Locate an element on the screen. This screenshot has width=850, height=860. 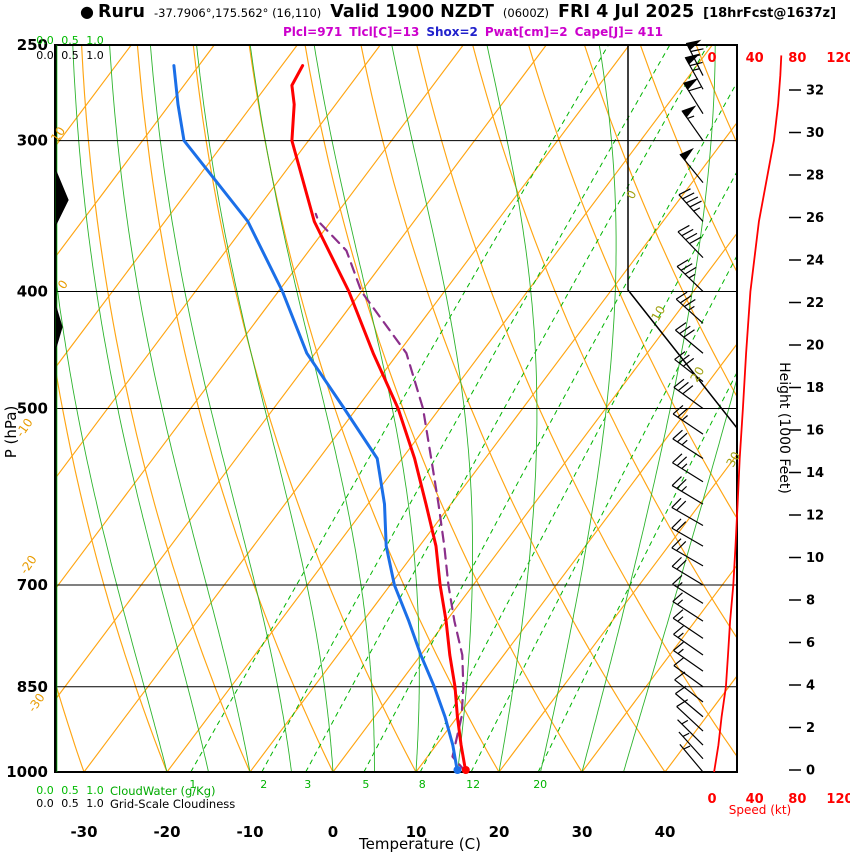
station-name: Ruru is located at coordinates (121, 12).